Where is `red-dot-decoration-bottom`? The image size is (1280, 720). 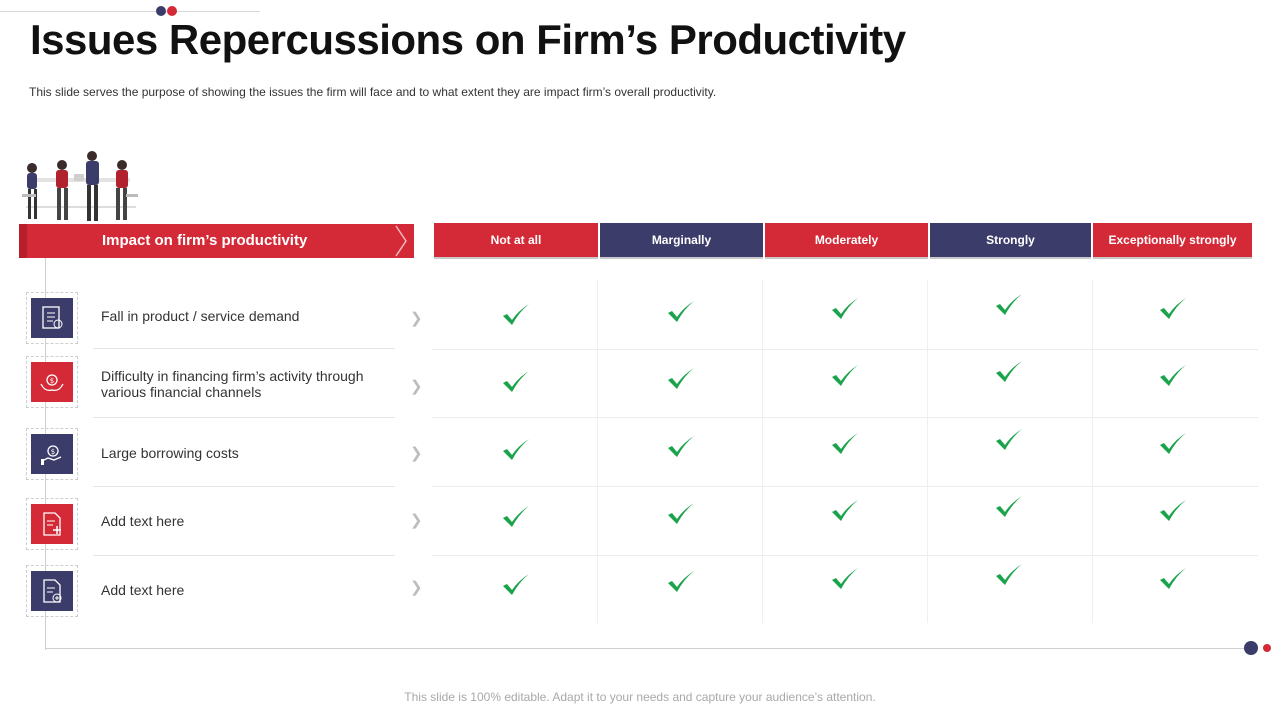 red-dot-decoration-bottom is located at coordinates (1267, 648).